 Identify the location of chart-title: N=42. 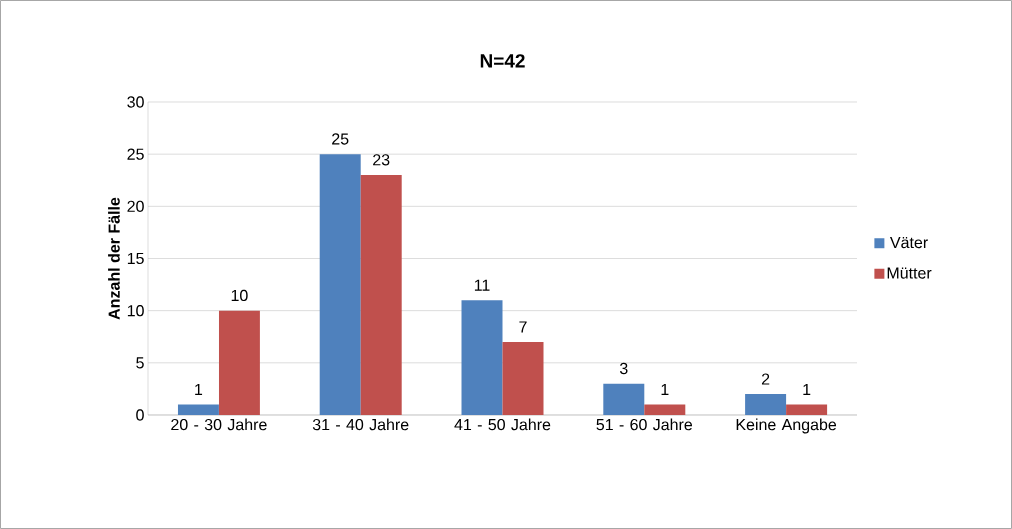
(502, 61).